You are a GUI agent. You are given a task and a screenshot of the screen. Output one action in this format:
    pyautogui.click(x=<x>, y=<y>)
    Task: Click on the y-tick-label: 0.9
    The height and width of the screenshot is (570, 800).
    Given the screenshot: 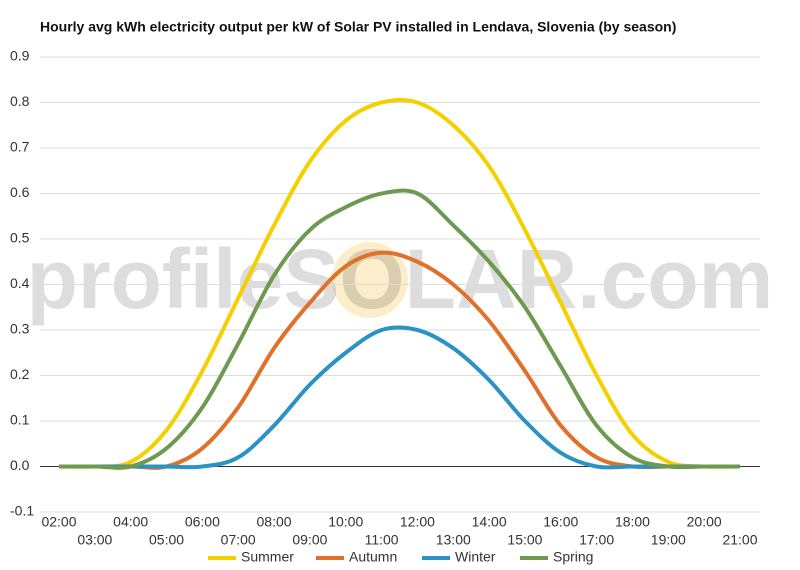 What is the action you would take?
    pyautogui.click(x=20, y=56)
    